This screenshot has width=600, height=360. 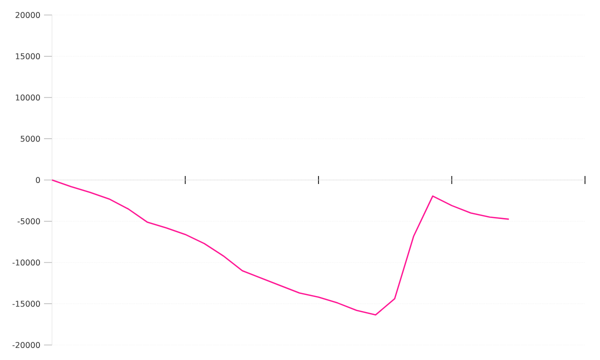 I want to click on y-tick-label: 20000, so click(x=28, y=15).